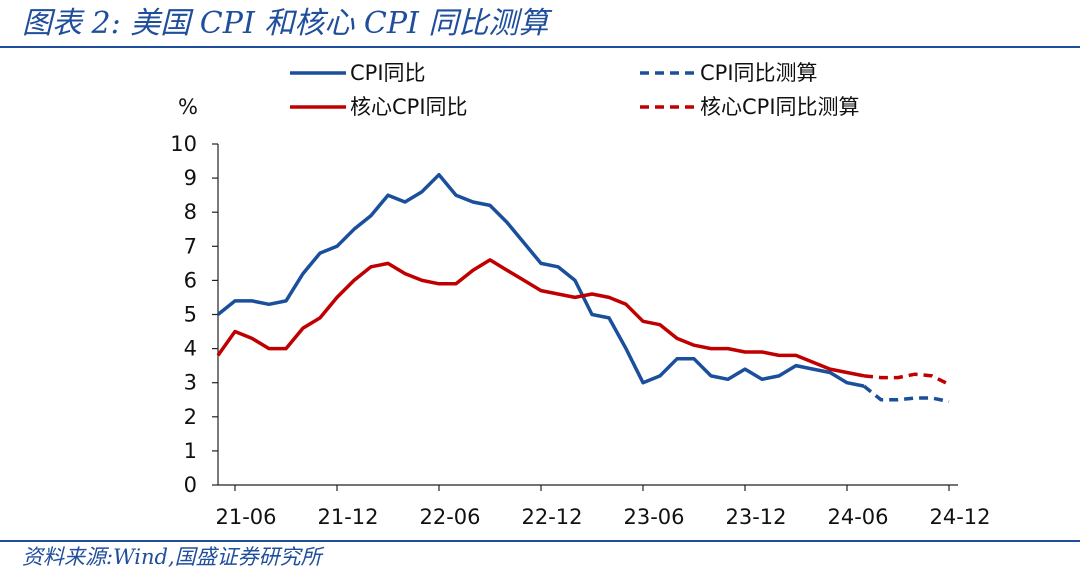 The height and width of the screenshot is (572, 1080). What do you see at coordinates (245, 517) in the screenshot?
I see `x-tick-label: 21-06` at bounding box center [245, 517].